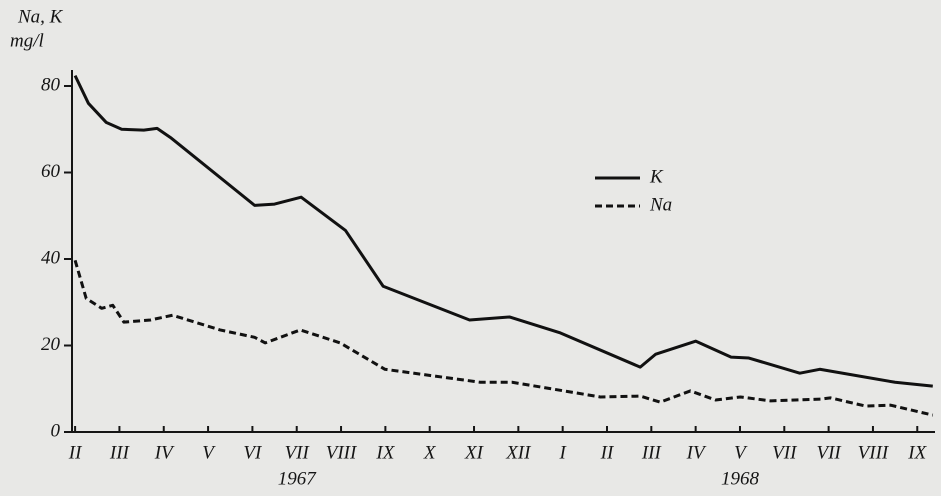 The width and height of the screenshot is (941, 496). I want to click on x-tick-label: XI, so click(474, 452).